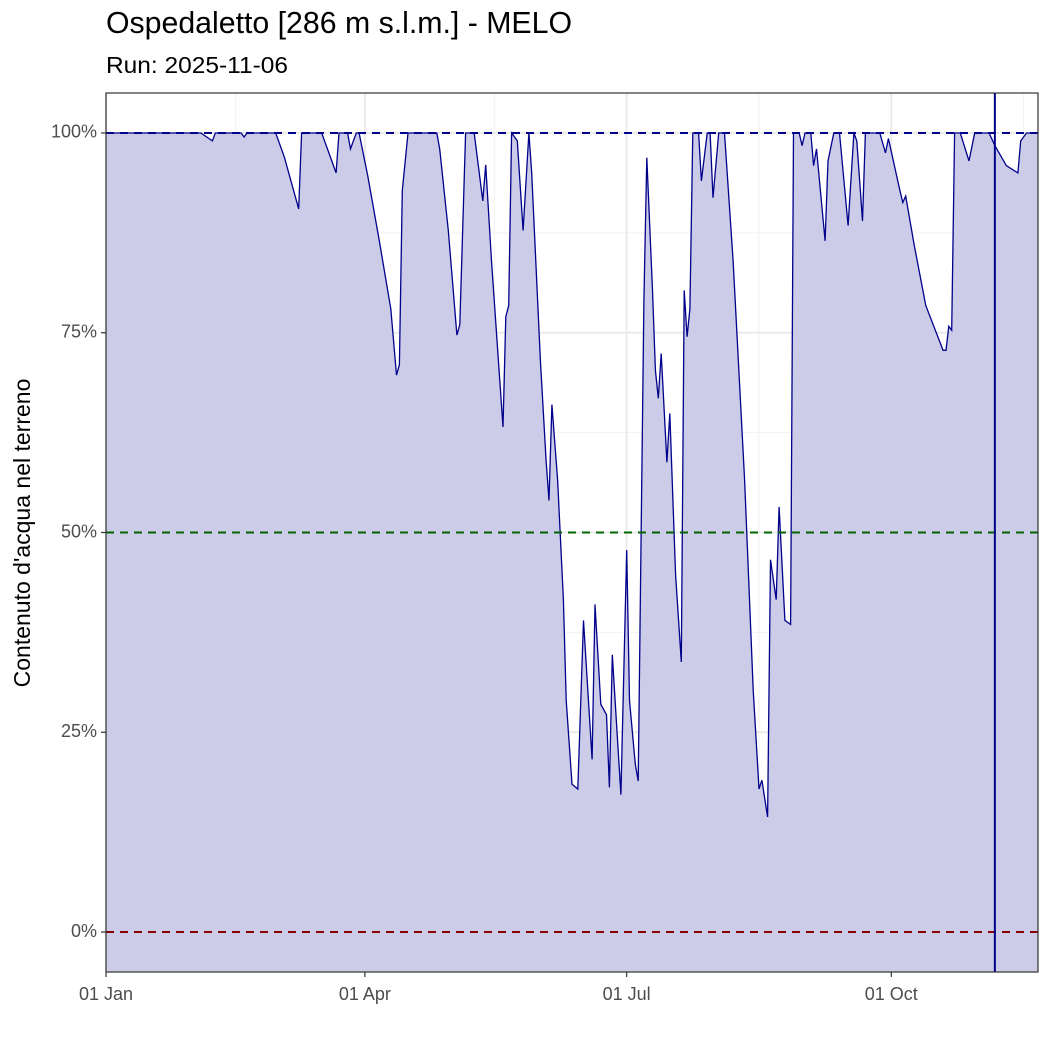 The image size is (1050, 1050). I want to click on y-tick-label: 75%, so click(79, 331).